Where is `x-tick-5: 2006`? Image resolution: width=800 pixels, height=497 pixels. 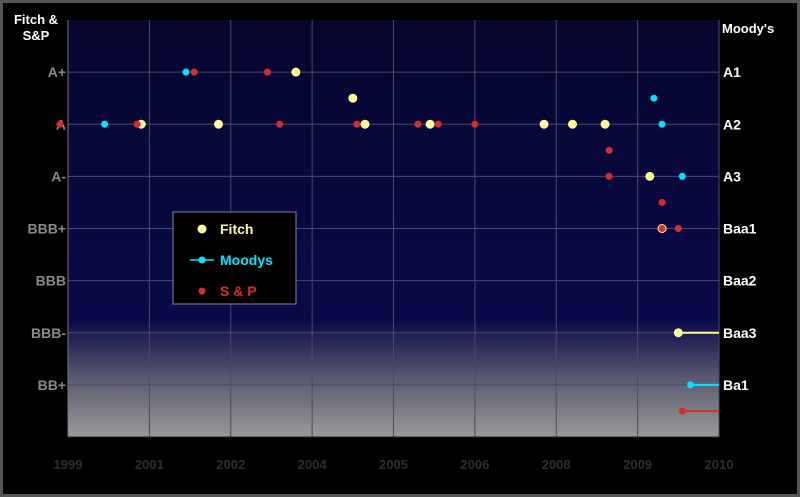
x-tick-5: 2006 is located at coordinates (474, 464).